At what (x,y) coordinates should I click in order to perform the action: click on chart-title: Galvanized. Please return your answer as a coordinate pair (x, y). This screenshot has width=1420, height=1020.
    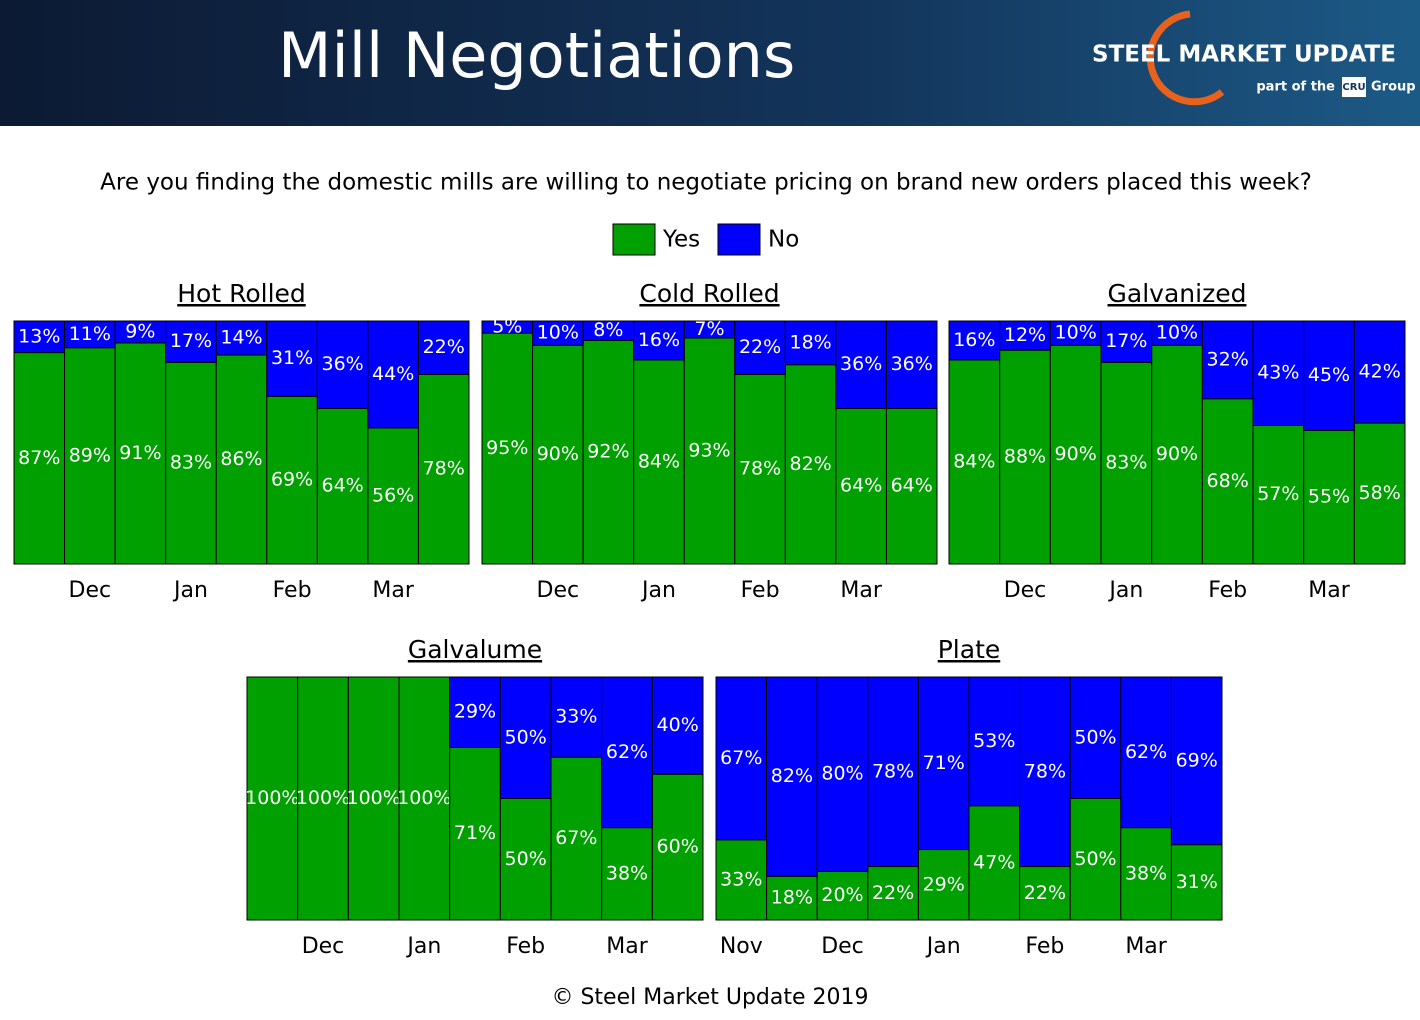
    Looking at the image, I should click on (1177, 293).